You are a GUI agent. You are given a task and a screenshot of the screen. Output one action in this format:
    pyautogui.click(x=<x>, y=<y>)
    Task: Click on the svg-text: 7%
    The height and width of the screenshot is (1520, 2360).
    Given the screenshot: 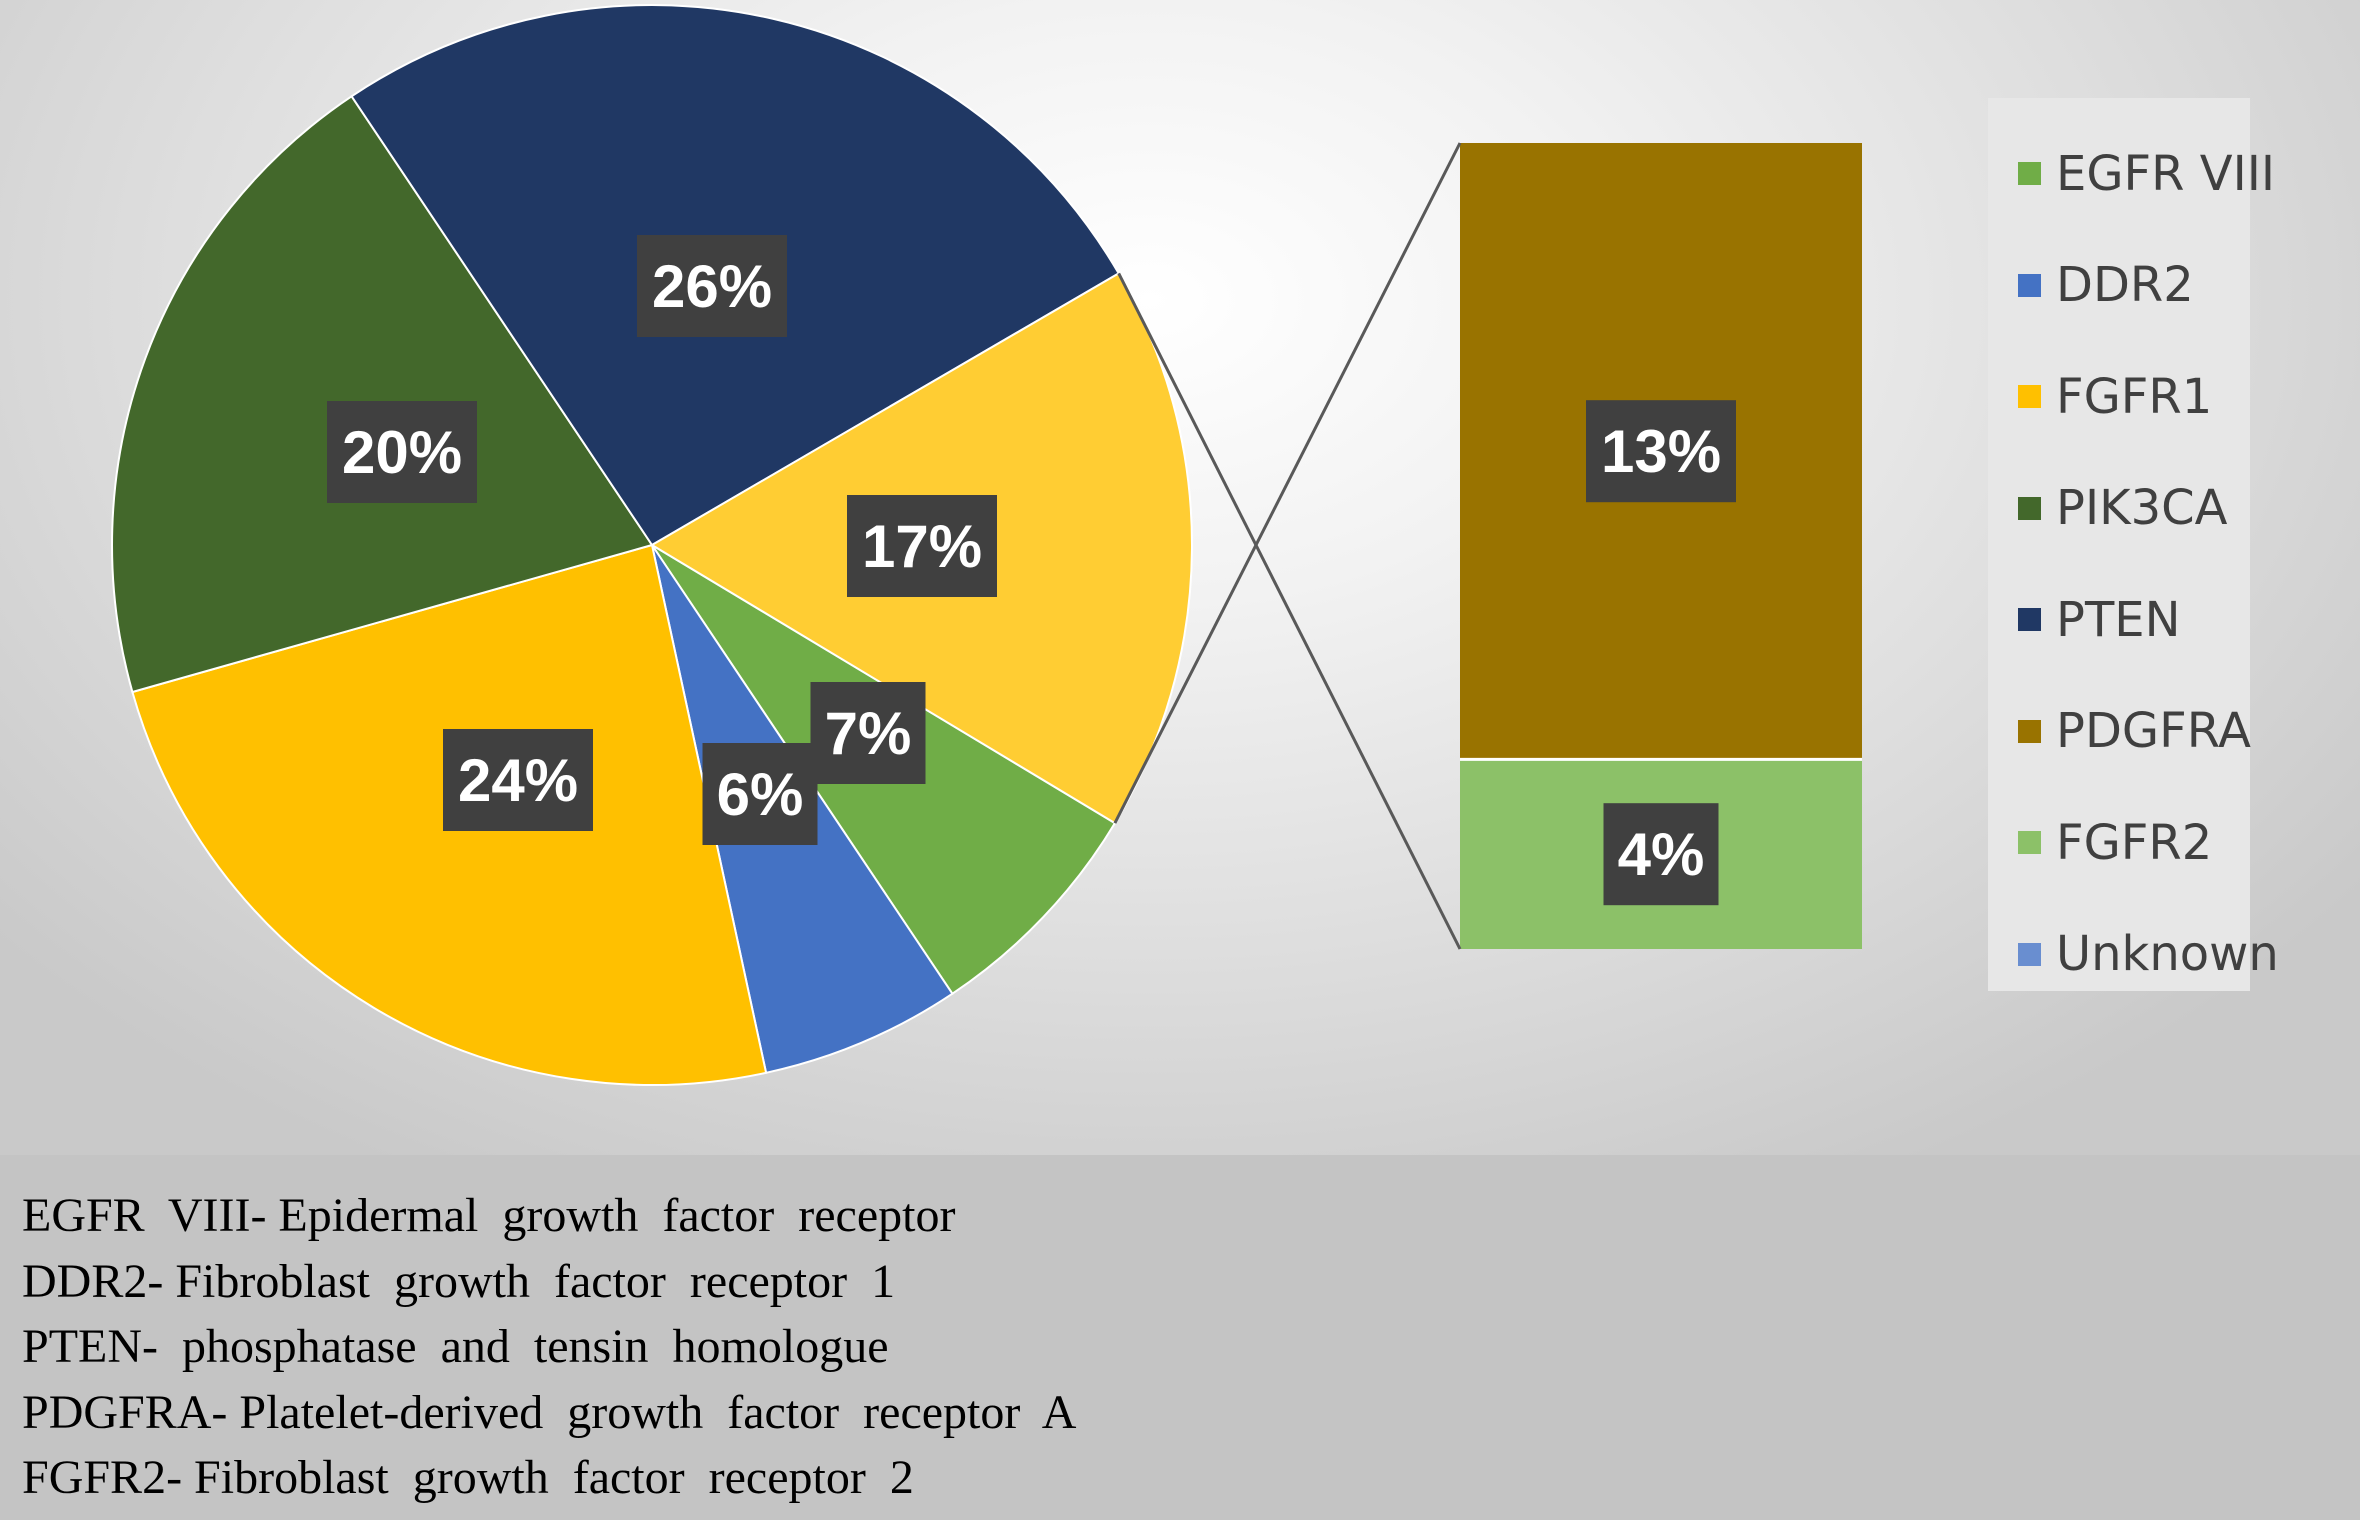 What is the action you would take?
    pyautogui.click(x=868, y=733)
    